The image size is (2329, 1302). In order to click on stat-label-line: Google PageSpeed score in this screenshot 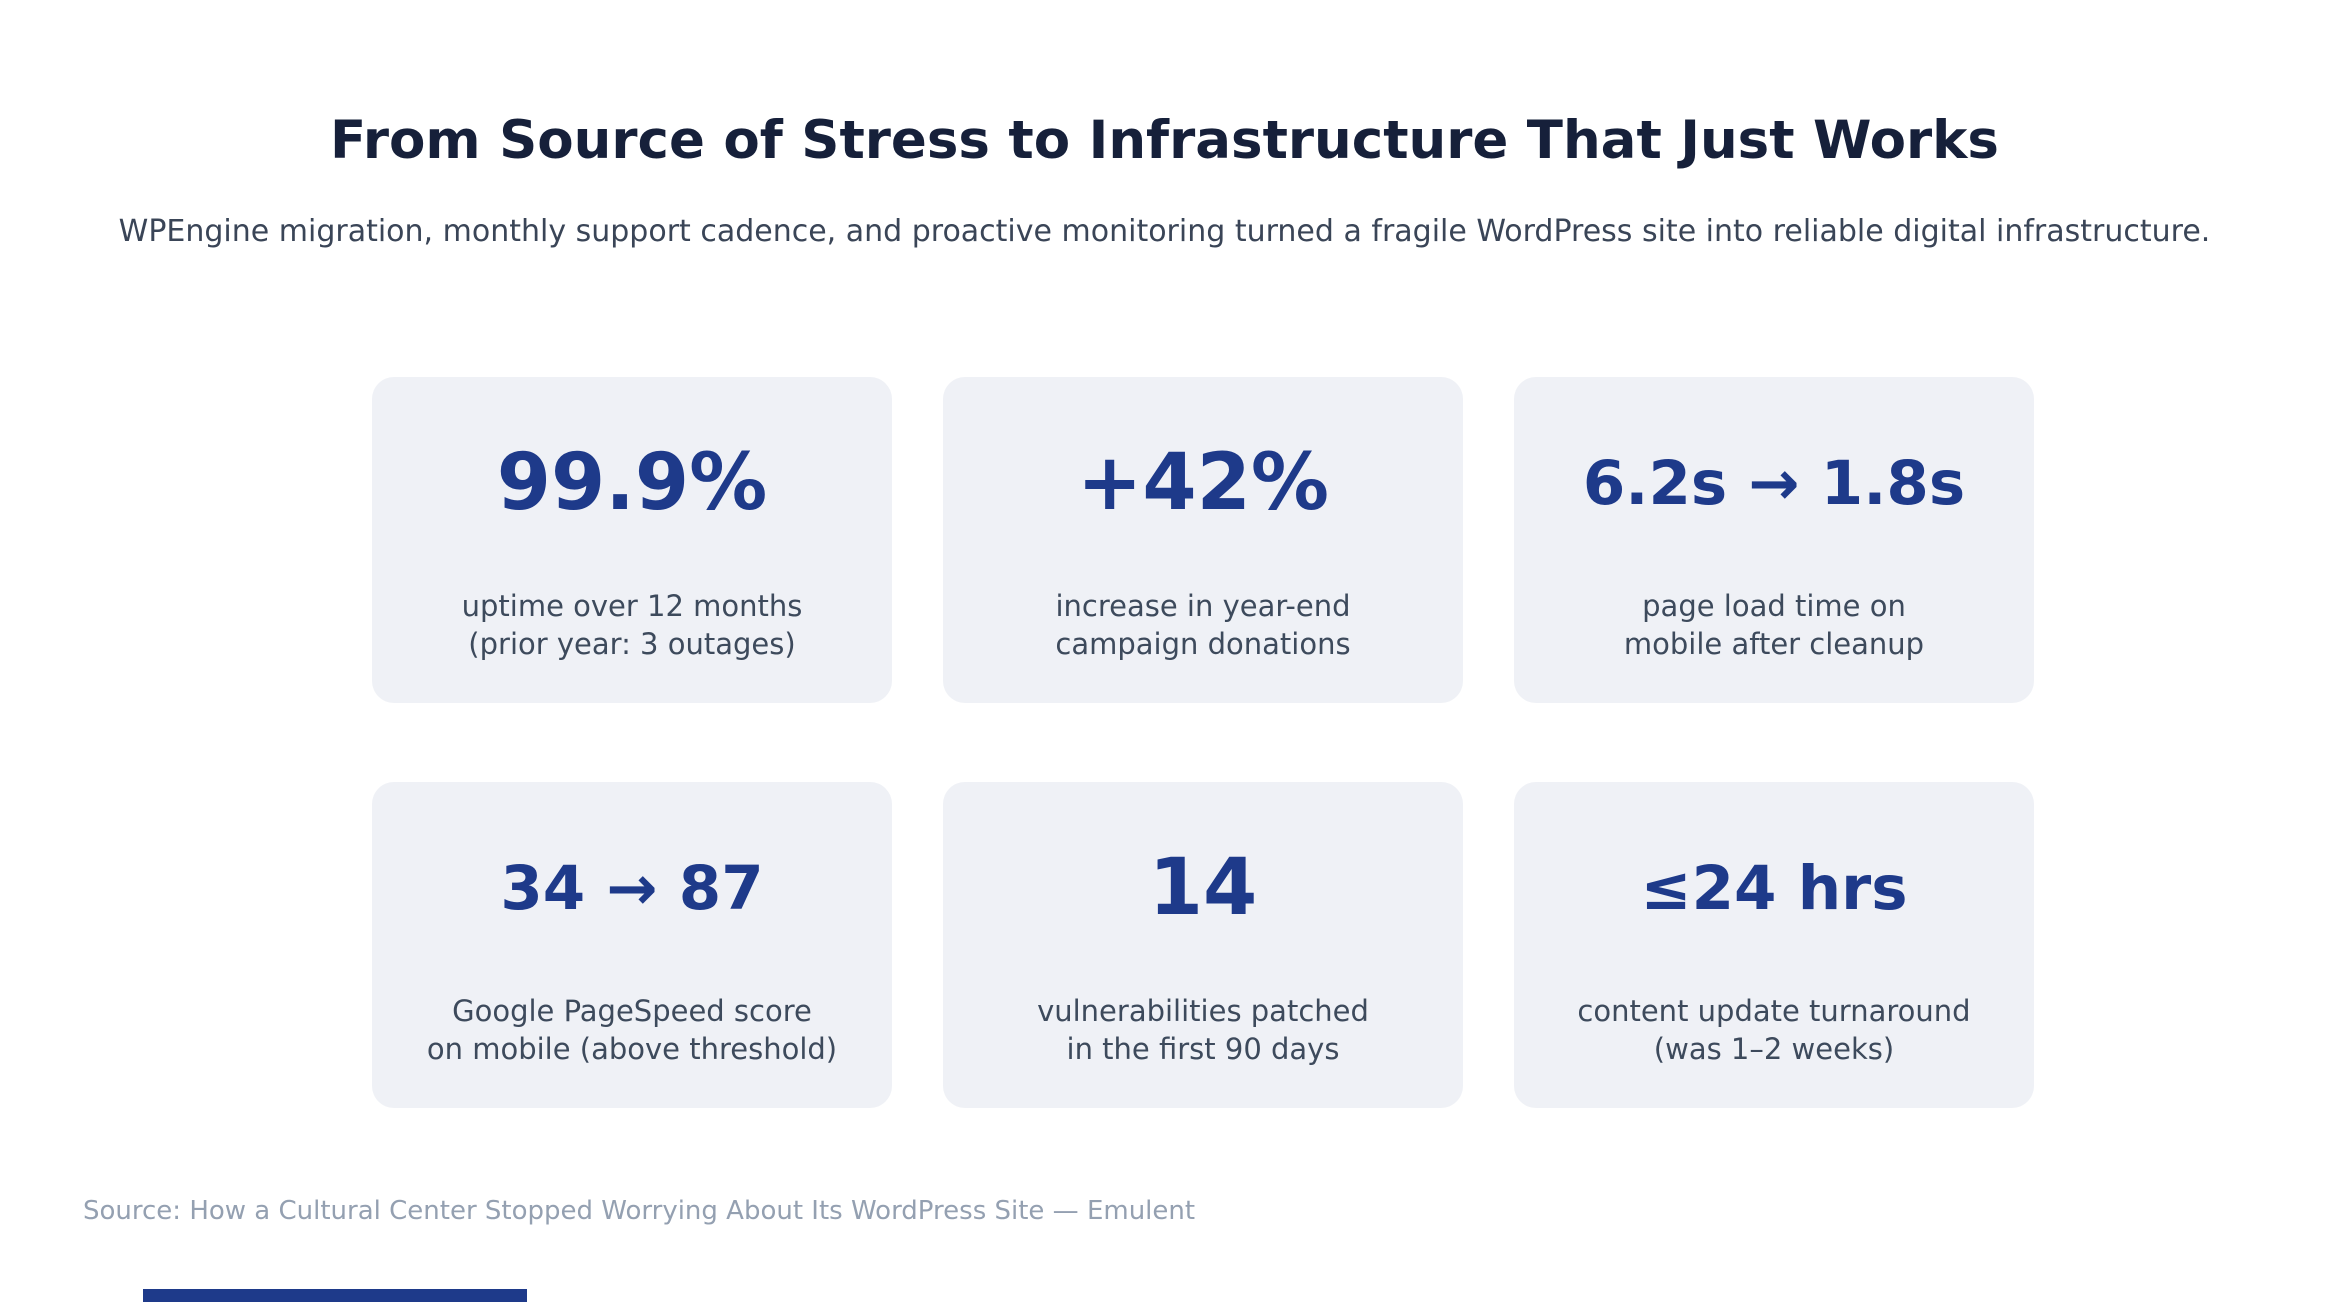, I will do `click(632, 1011)`.